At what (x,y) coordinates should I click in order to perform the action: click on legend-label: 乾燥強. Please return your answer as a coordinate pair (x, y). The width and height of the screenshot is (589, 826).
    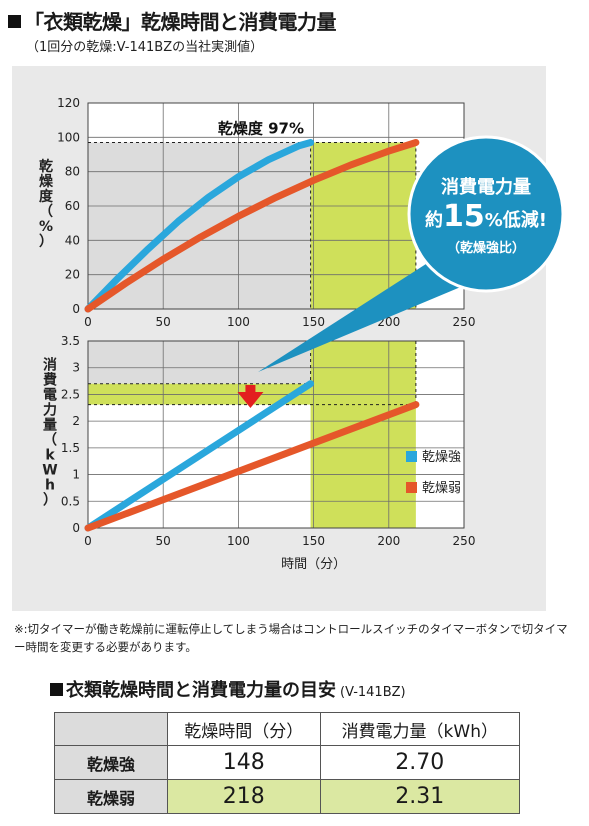
    Looking at the image, I should click on (441, 457).